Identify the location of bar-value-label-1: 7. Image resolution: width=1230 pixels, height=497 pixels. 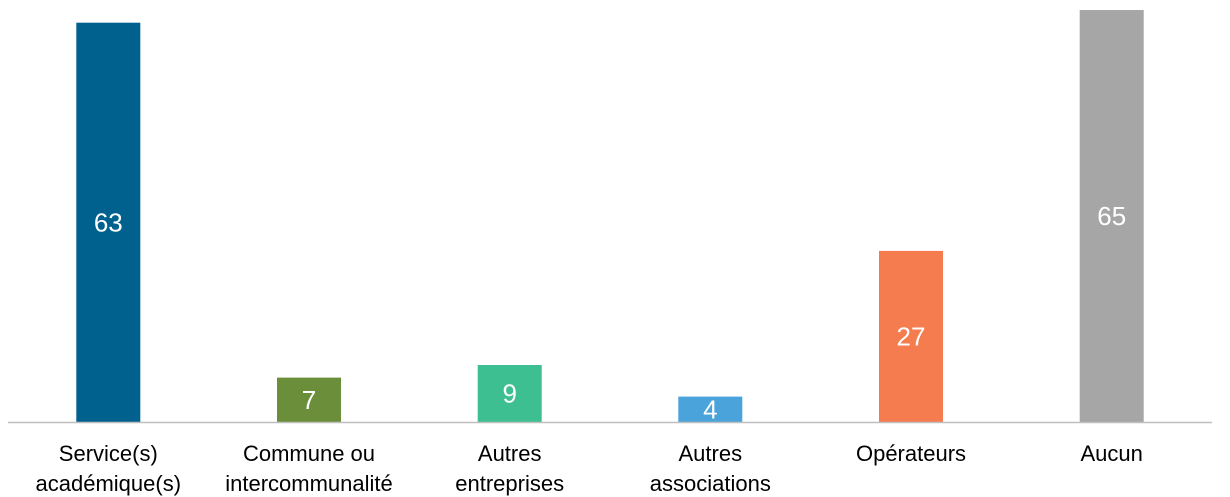
(309, 400).